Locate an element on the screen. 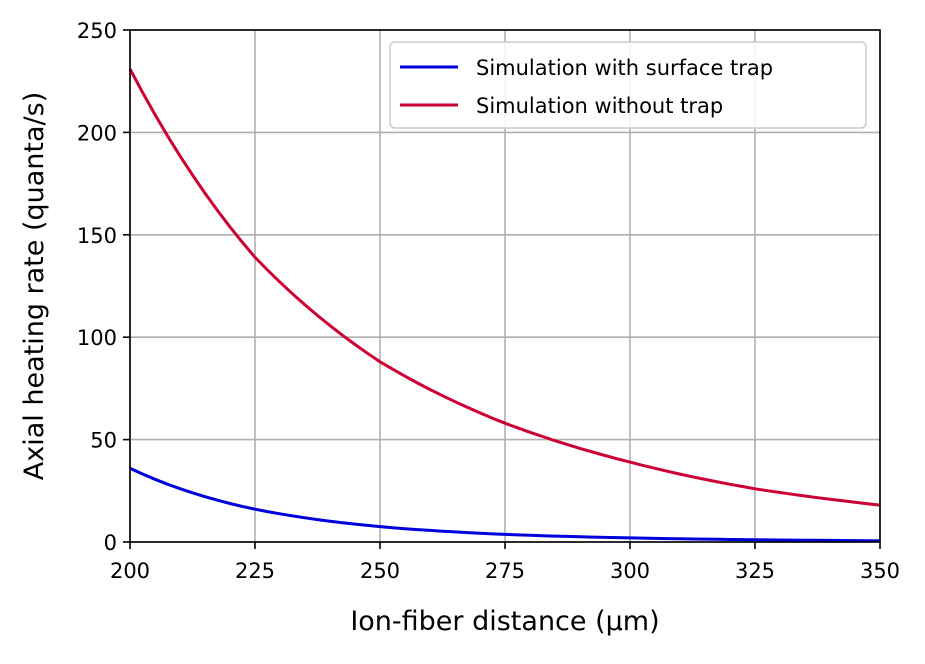 The height and width of the screenshot is (664, 925). x-tick-label: 300 is located at coordinates (630, 571).